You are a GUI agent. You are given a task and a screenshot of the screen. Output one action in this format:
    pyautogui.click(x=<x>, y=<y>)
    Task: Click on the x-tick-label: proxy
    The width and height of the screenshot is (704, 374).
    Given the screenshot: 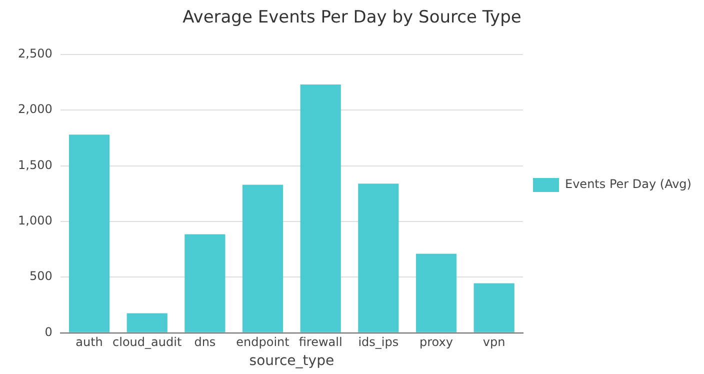 What is the action you would take?
    pyautogui.click(x=436, y=342)
    